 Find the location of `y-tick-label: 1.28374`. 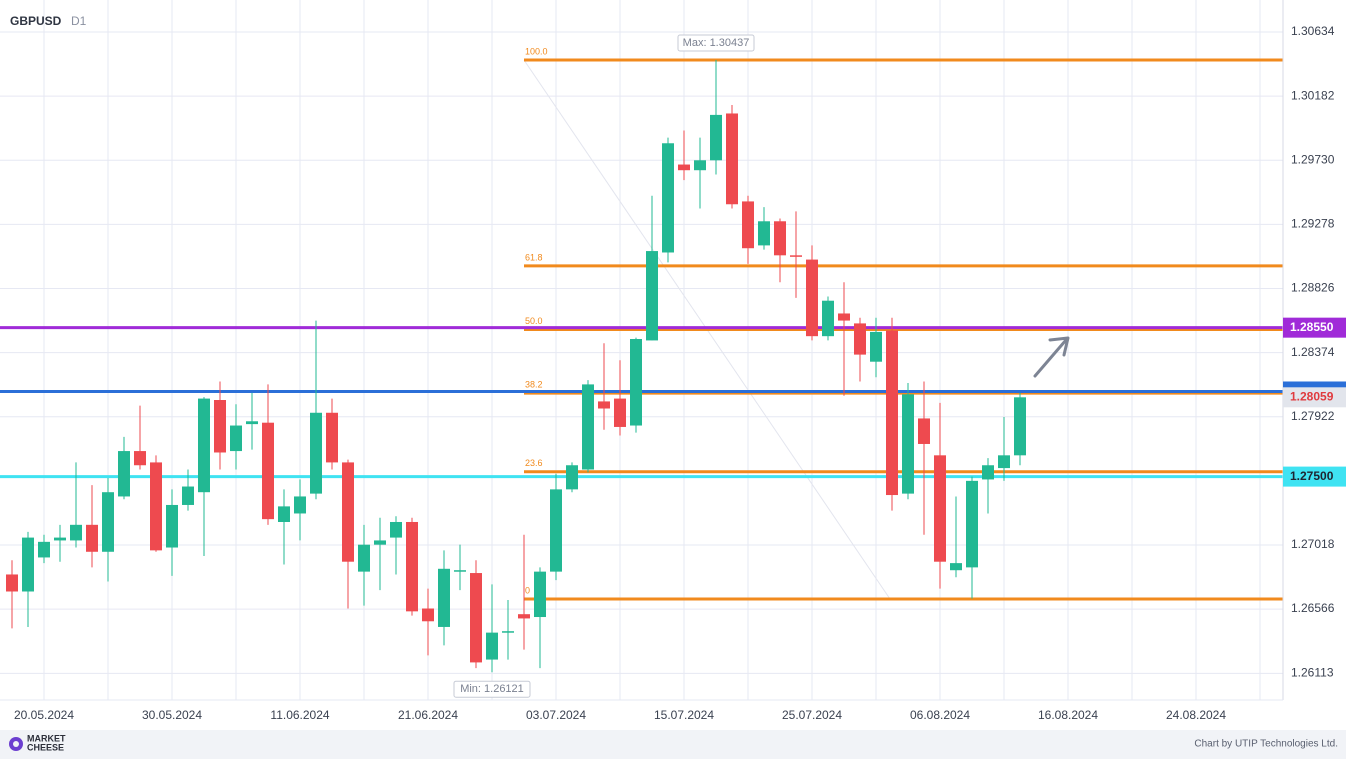

y-tick-label: 1.28374 is located at coordinates (1313, 352).